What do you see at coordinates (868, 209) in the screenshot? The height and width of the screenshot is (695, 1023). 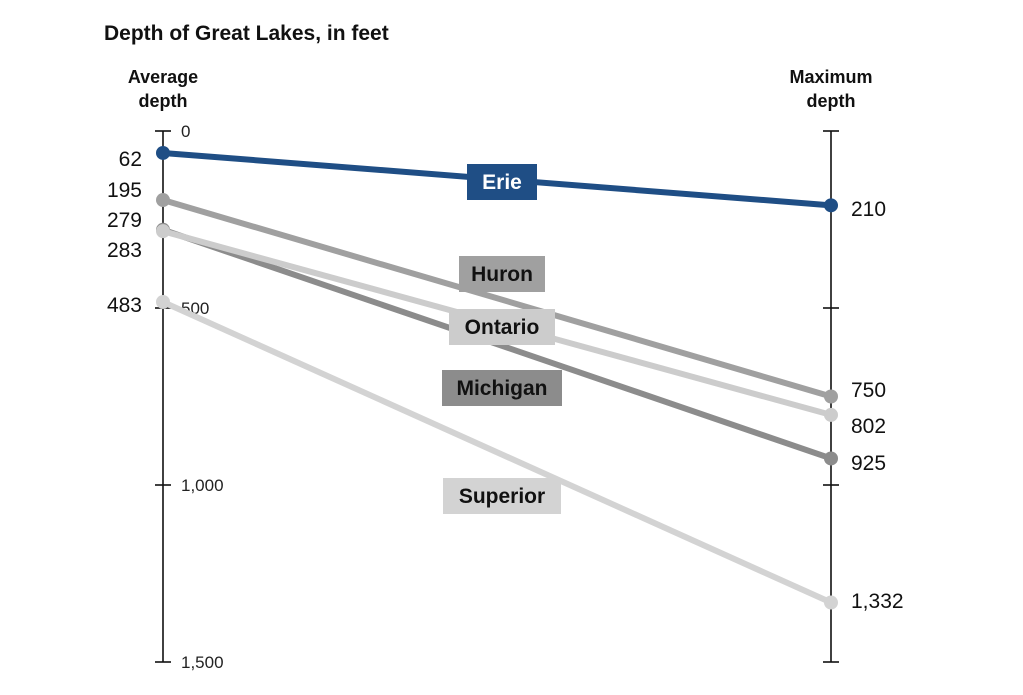 I see `erie-maximum-label: 210` at bounding box center [868, 209].